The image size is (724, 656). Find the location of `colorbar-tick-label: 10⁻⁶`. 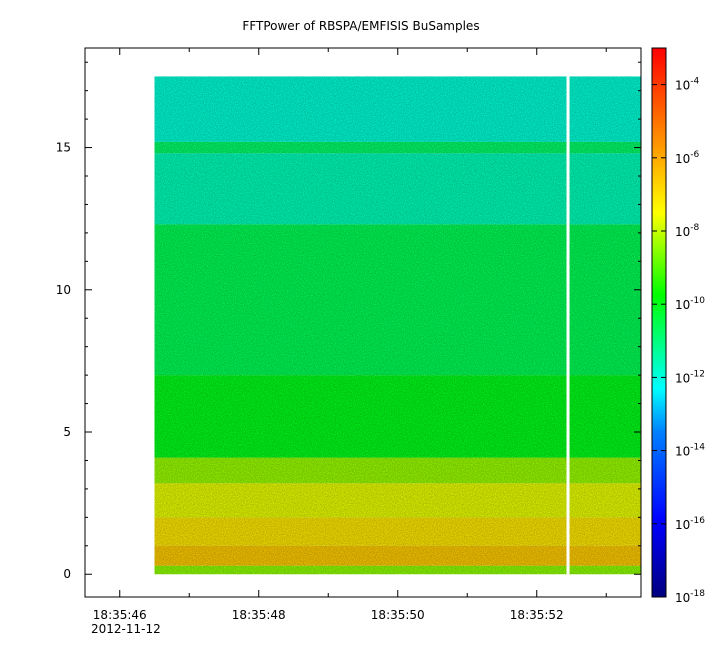

colorbar-tick-label: 10⁻⁶ is located at coordinates (687, 158).